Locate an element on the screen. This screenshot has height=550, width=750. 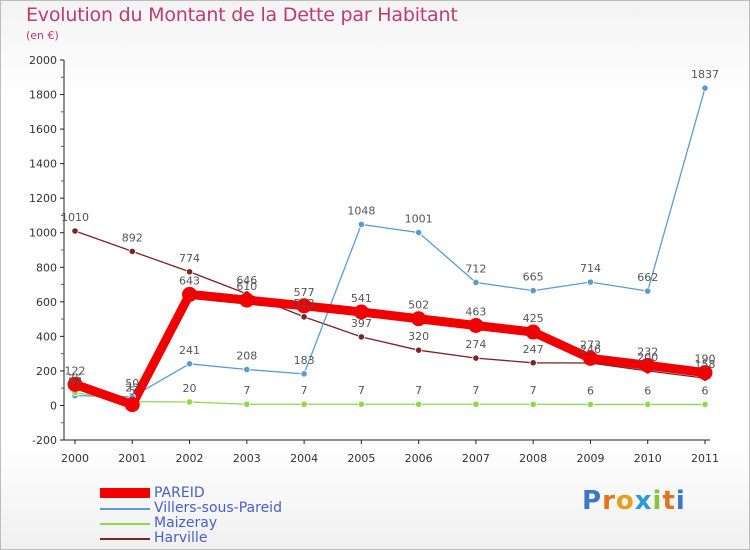
series-line-maizeray is located at coordinates (390, 398).